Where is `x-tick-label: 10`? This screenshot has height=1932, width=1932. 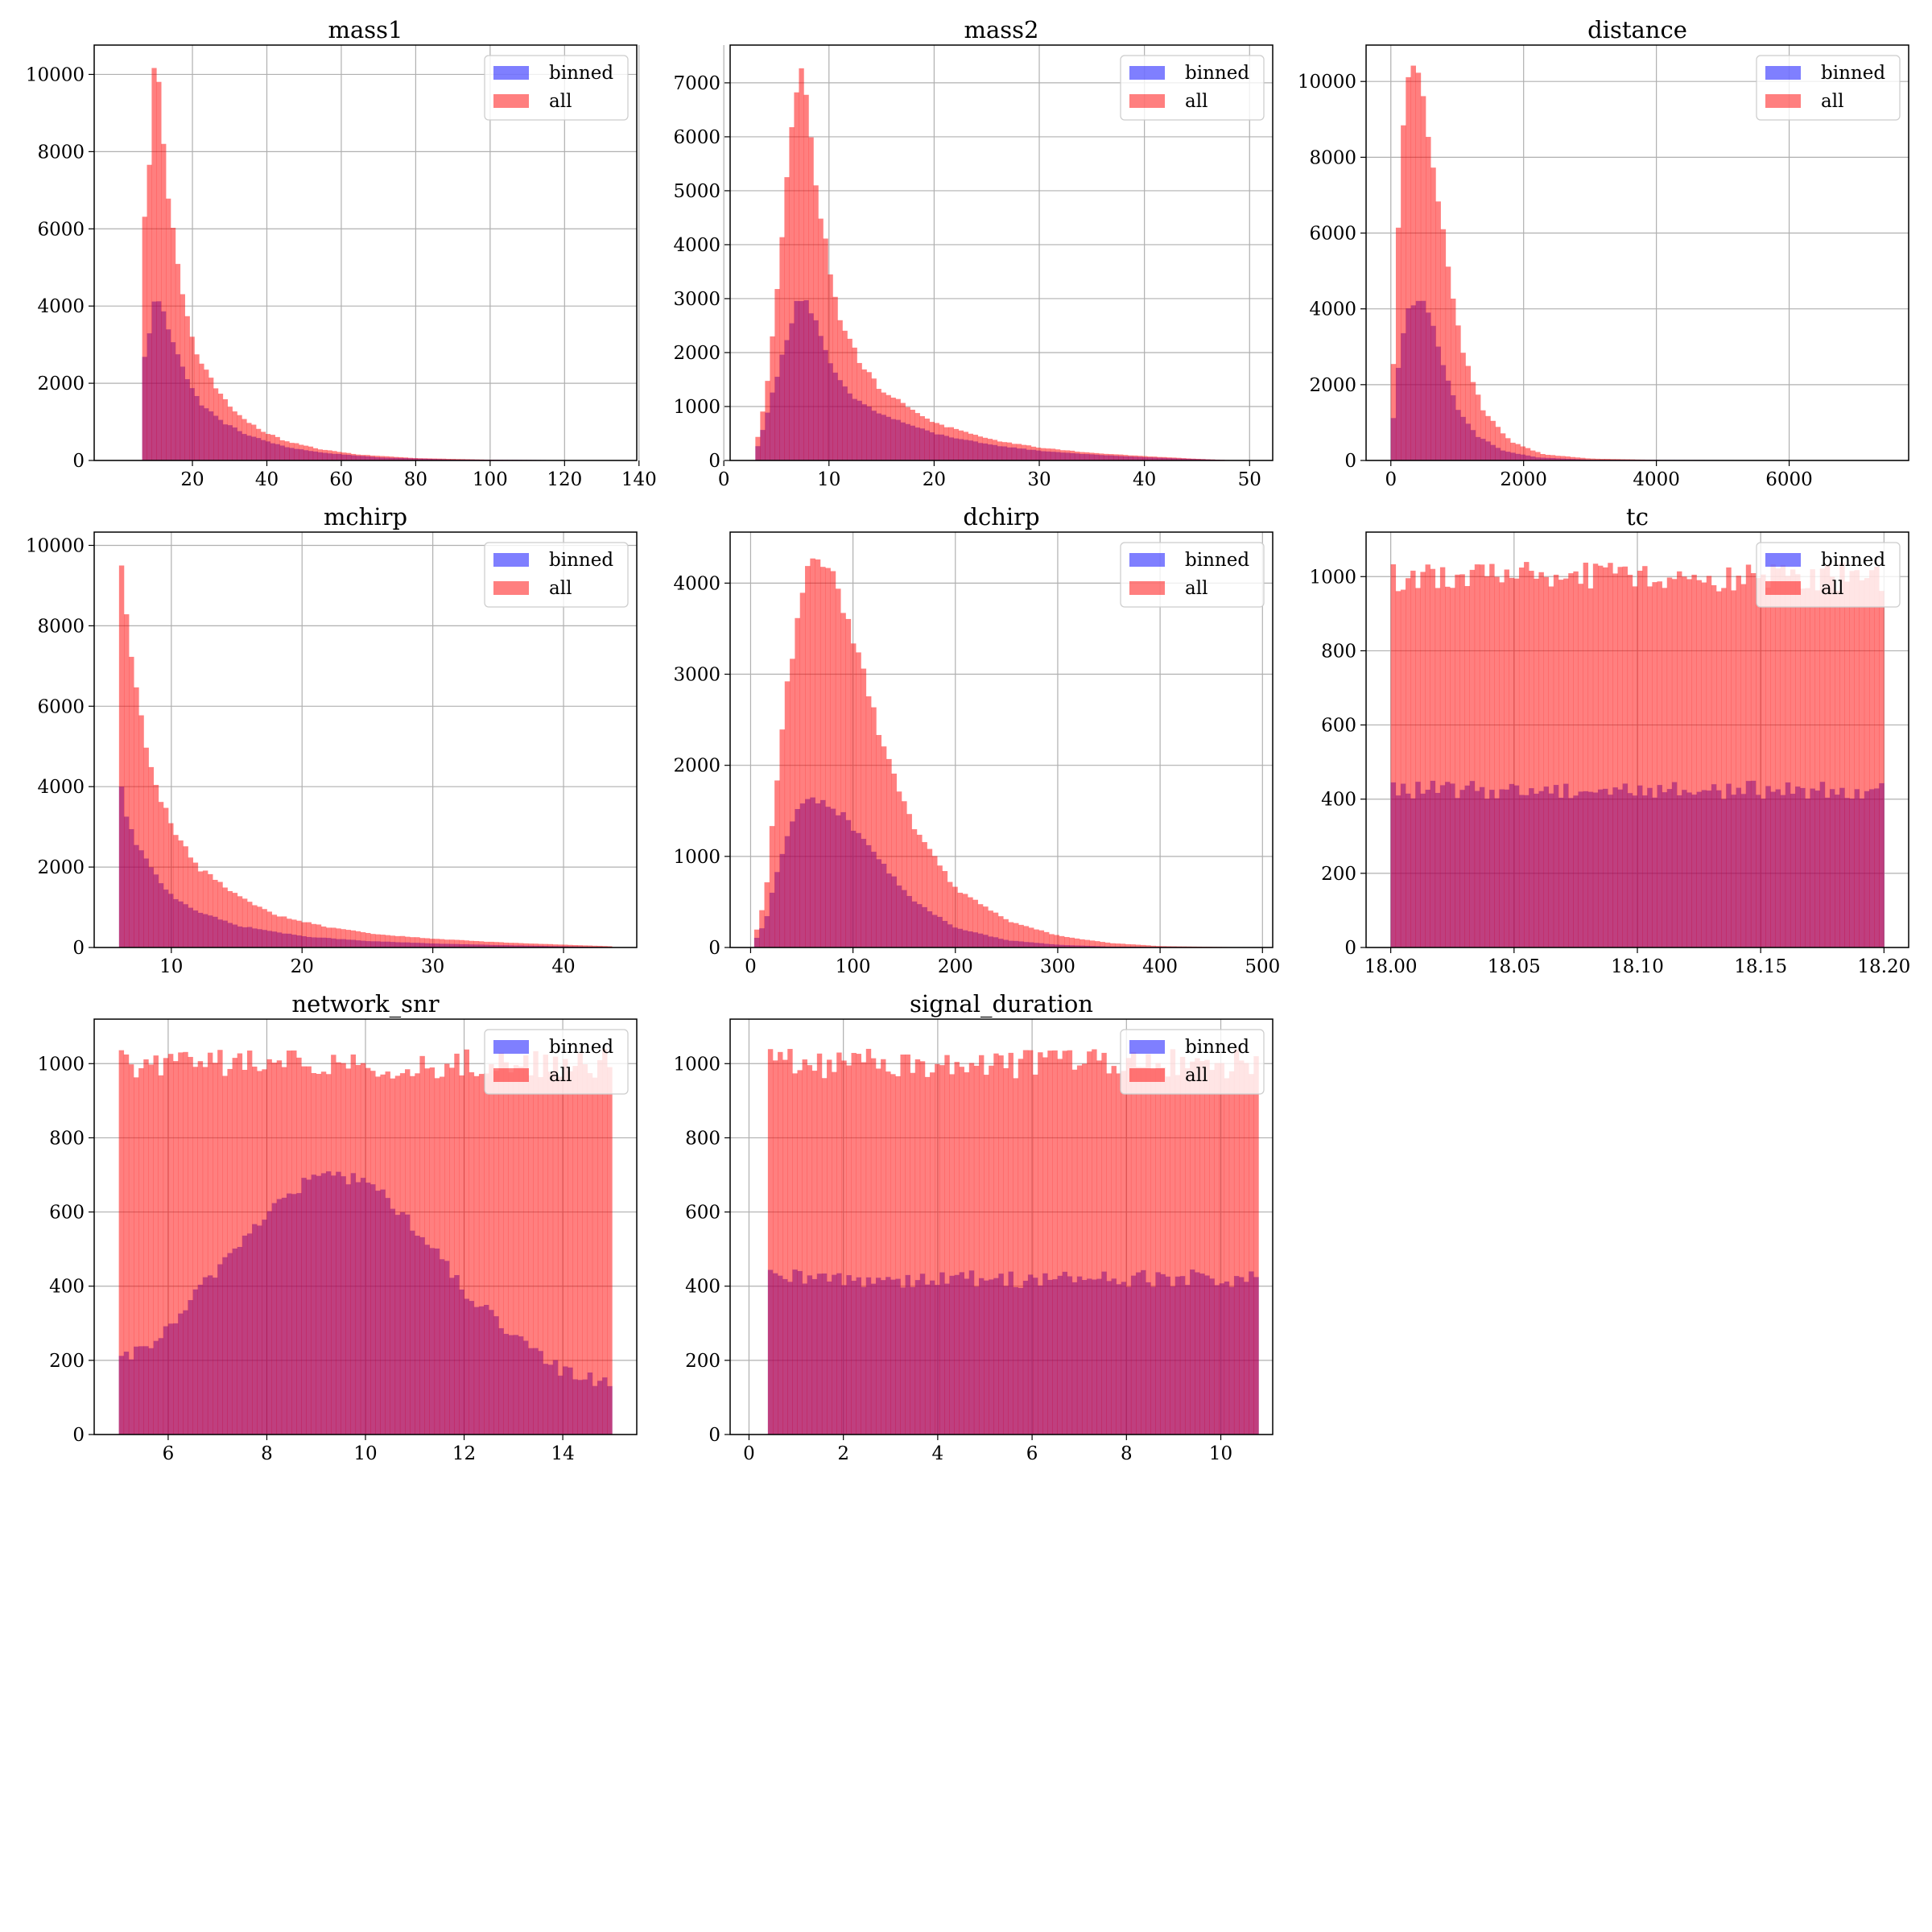
x-tick-label: 10 is located at coordinates (365, 1453).